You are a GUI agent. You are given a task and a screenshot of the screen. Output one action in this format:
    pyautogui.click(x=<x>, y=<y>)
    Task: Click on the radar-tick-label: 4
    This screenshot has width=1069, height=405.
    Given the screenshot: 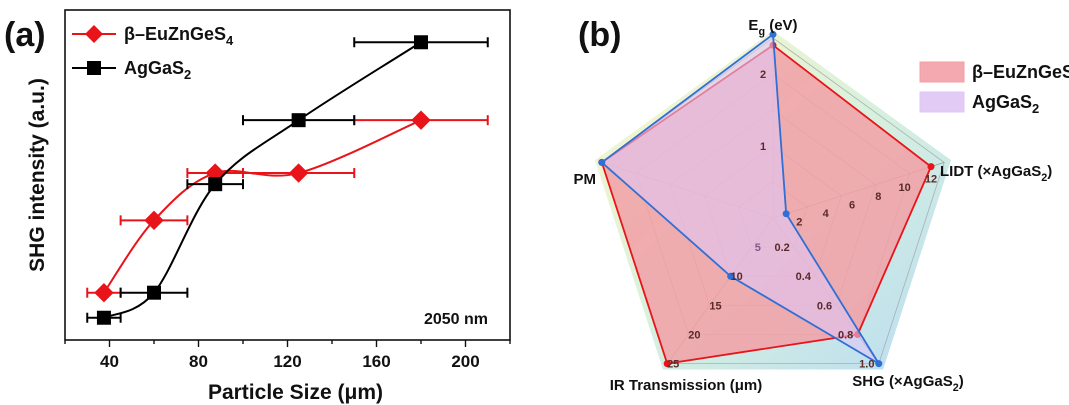 What is the action you would take?
    pyautogui.click(x=826, y=214)
    